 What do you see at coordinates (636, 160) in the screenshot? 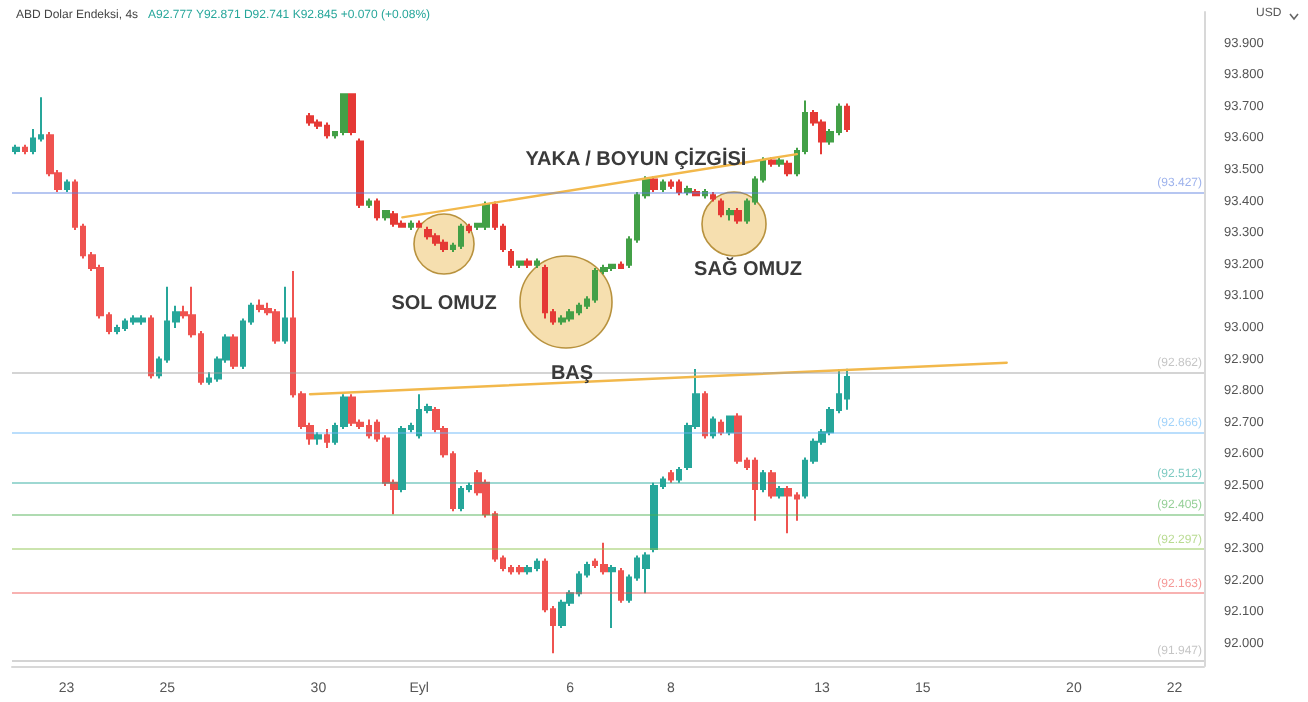
I see `annotation: YAKA / BOYUN ÇİZGİSİ` at bounding box center [636, 160].